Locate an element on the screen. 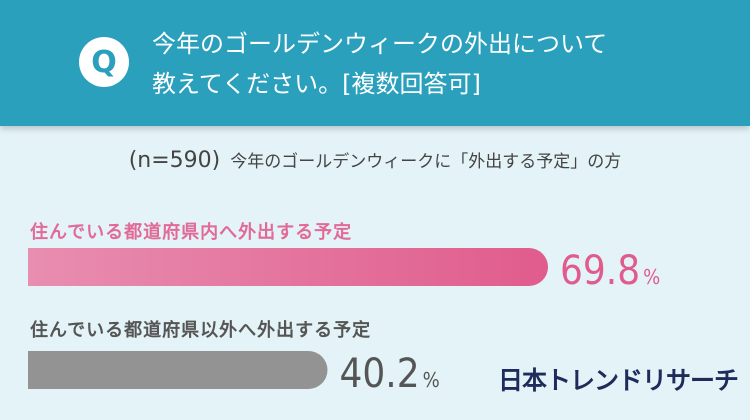 The height and width of the screenshot is (420, 750). sample-size: (n=590) is located at coordinates (174, 160).